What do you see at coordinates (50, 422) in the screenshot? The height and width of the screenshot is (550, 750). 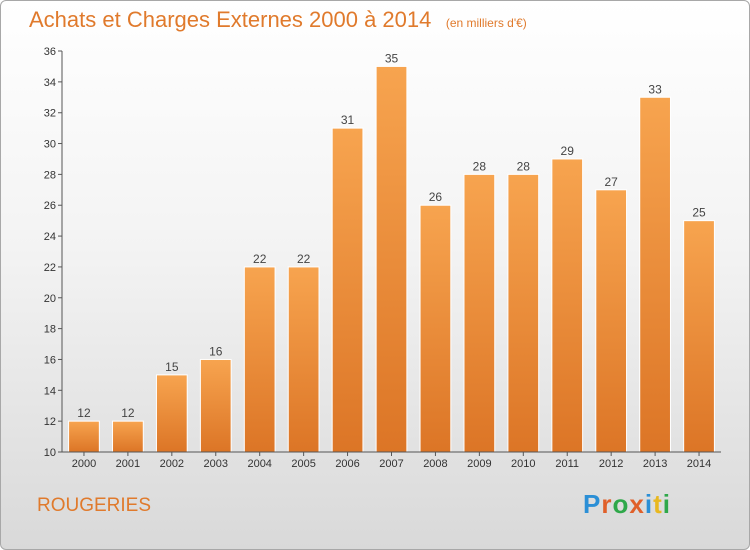 I see `y-tick-label-12: 12` at bounding box center [50, 422].